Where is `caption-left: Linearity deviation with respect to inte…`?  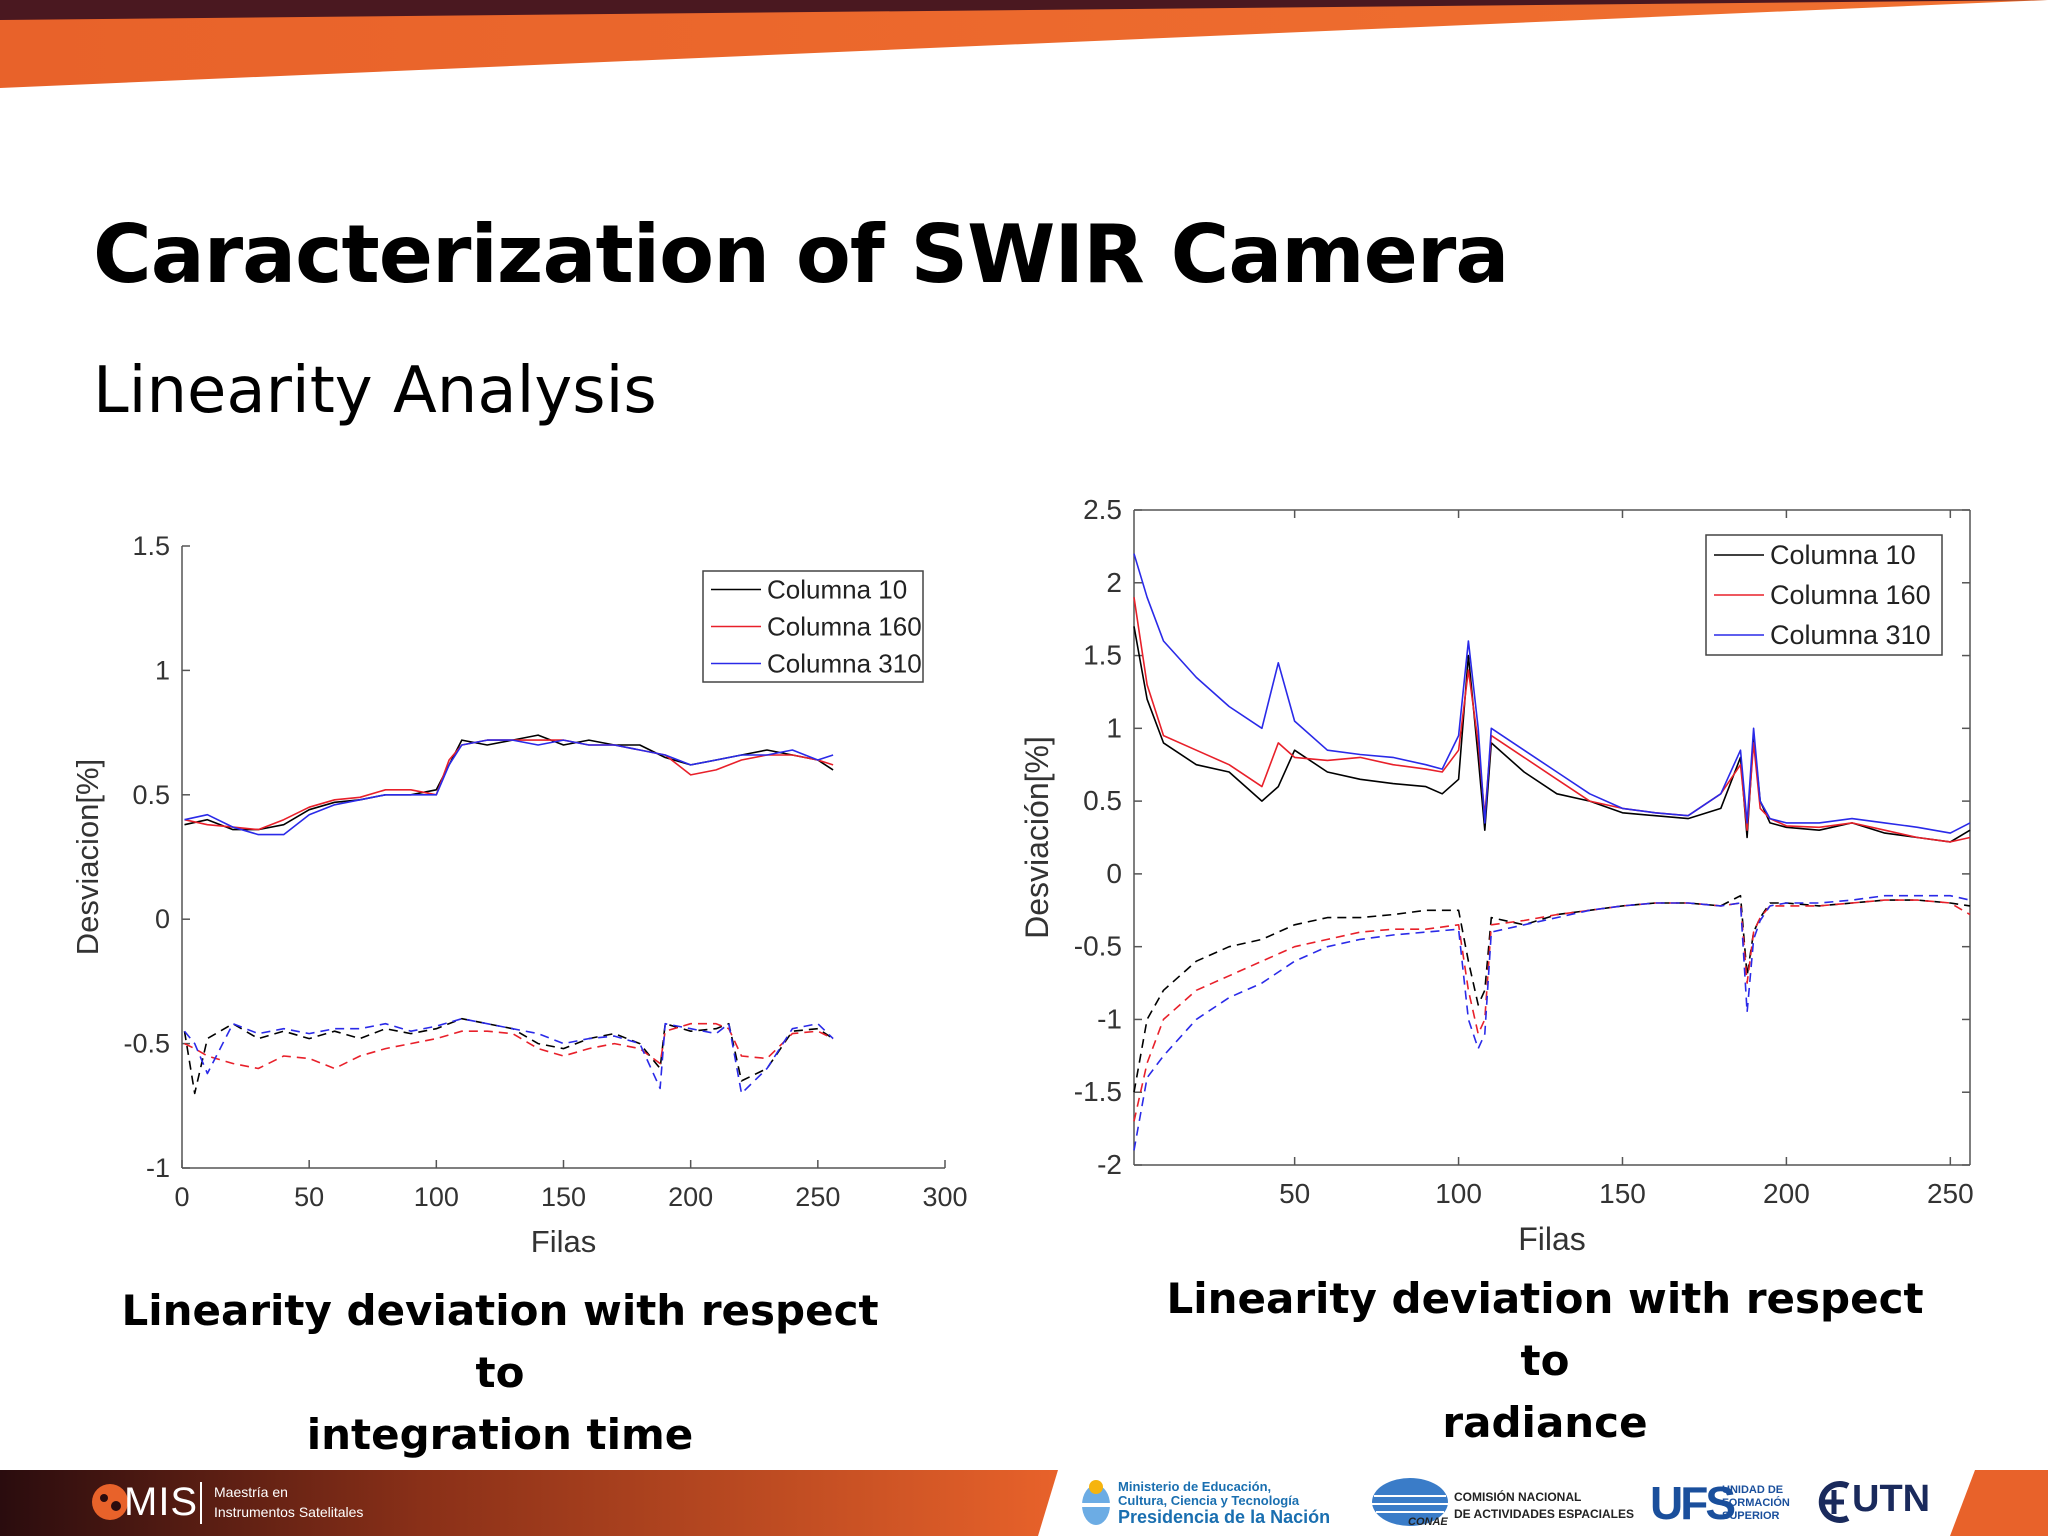 caption-left: Linearity deviation with respect to inte… is located at coordinates (500, 1373).